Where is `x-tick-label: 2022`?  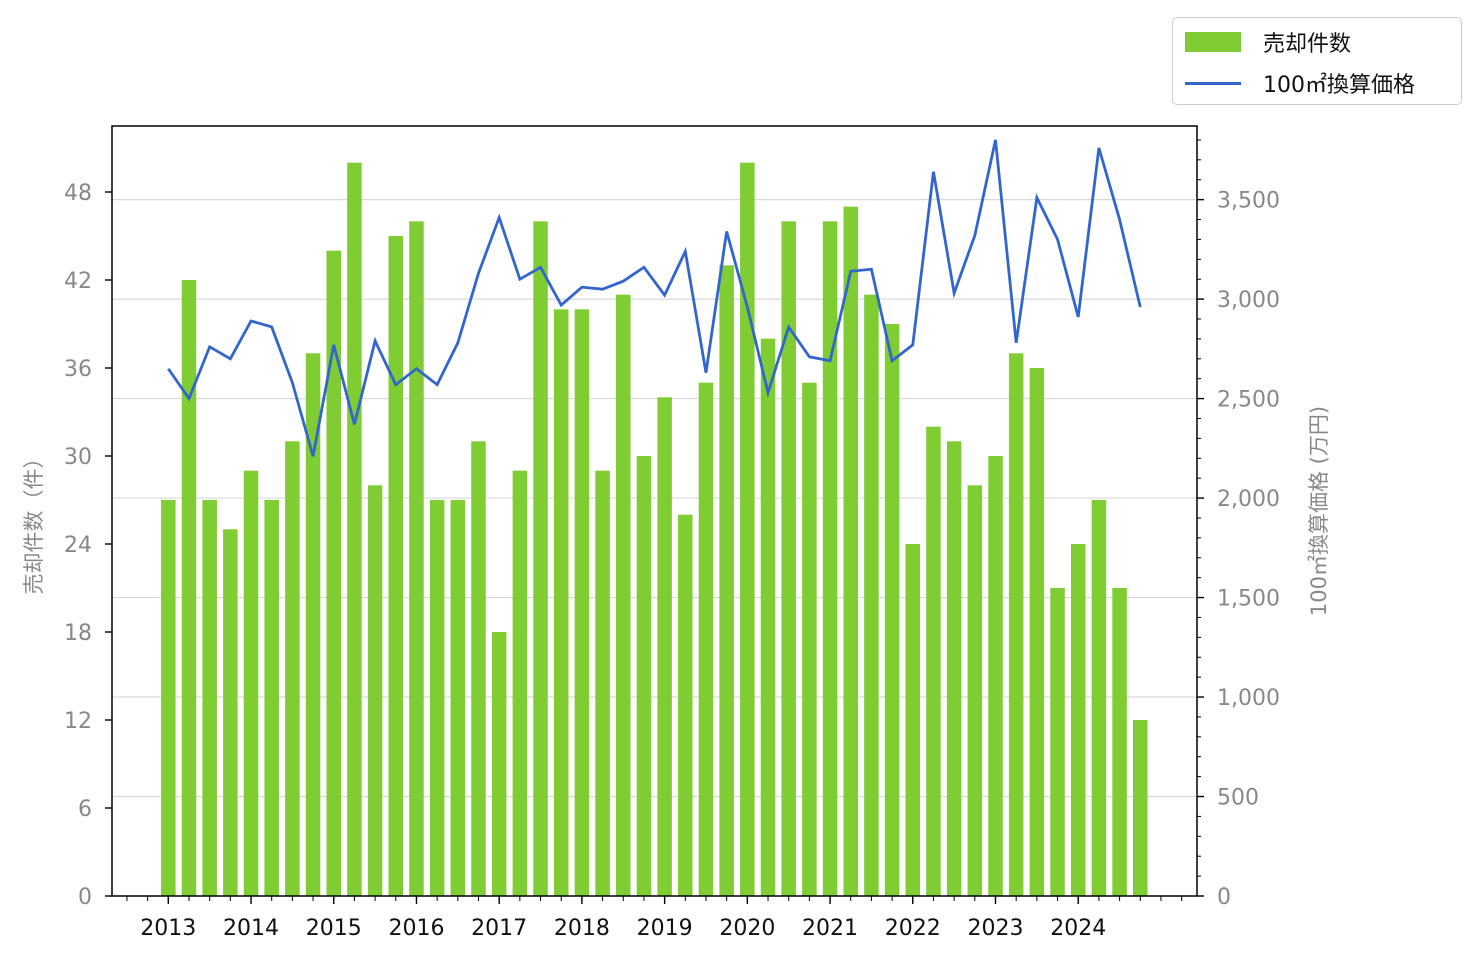 x-tick-label: 2022 is located at coordinates (913, 928).